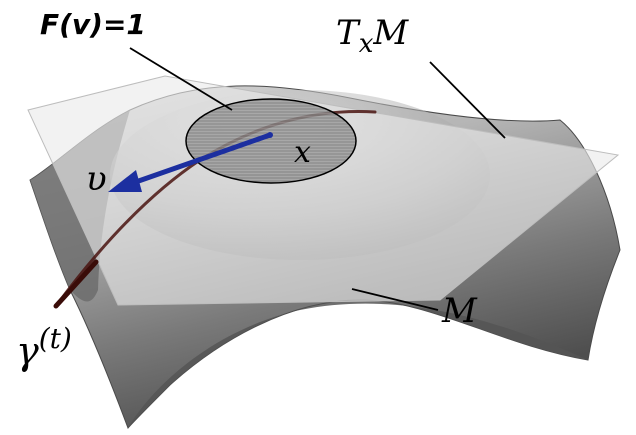 Image resolution: width=636 pixels, height=435 pixels. Describe the element at coordinates (459, 311) in the screenshot. I see `label-manifold: M` at that location.